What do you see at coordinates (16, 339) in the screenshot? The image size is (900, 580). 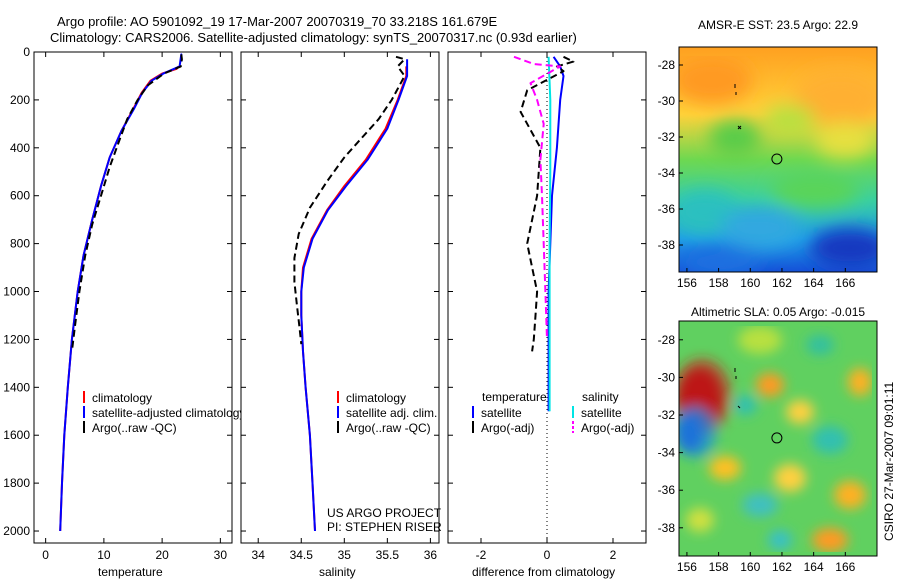 I see `y-tick-label: 1200` at bounding box center [16, 339].